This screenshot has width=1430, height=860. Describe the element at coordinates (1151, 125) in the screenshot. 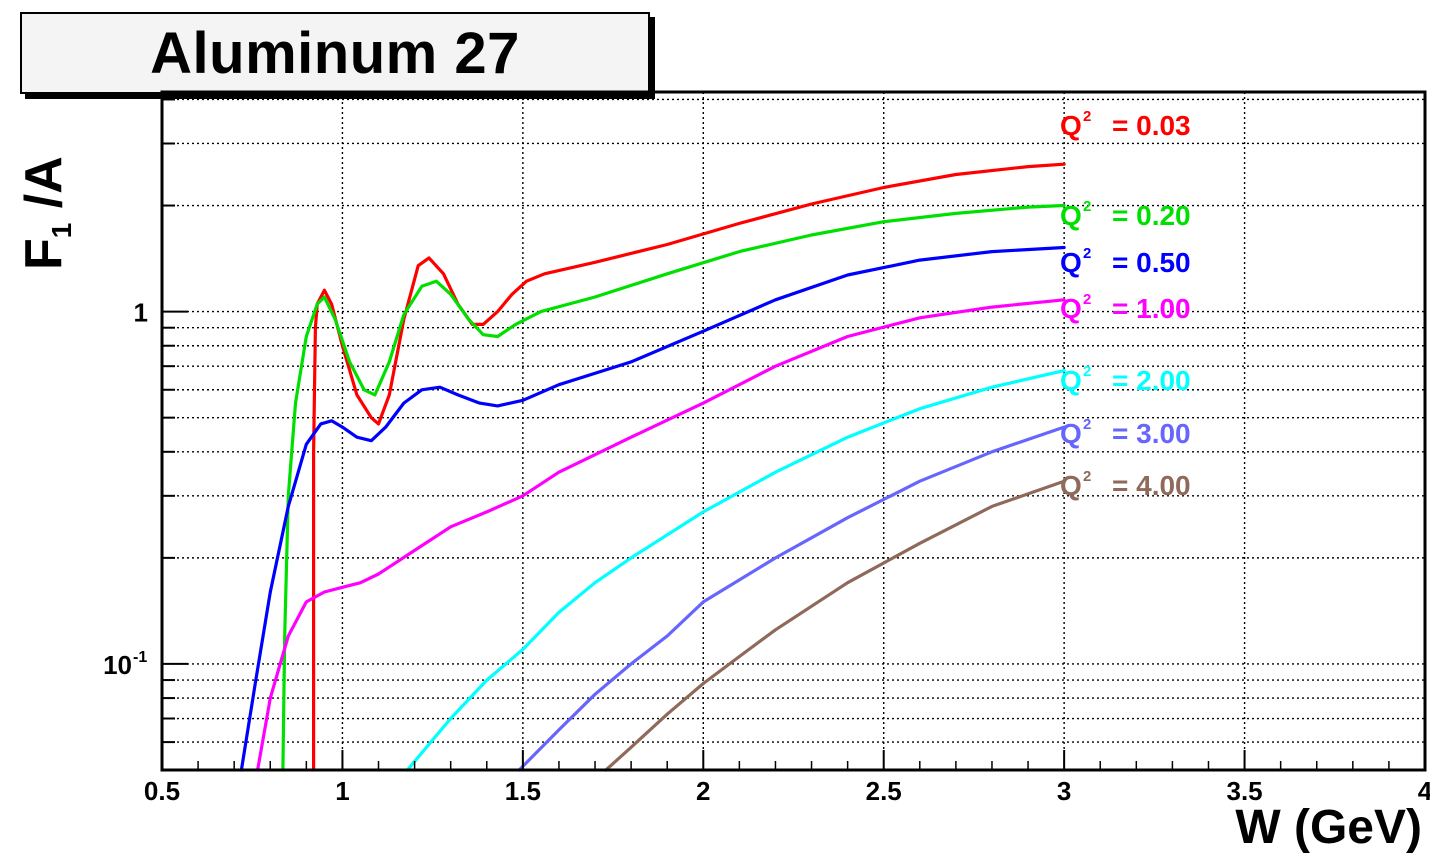

I see `legend-q-value: = 0.03` at that location.